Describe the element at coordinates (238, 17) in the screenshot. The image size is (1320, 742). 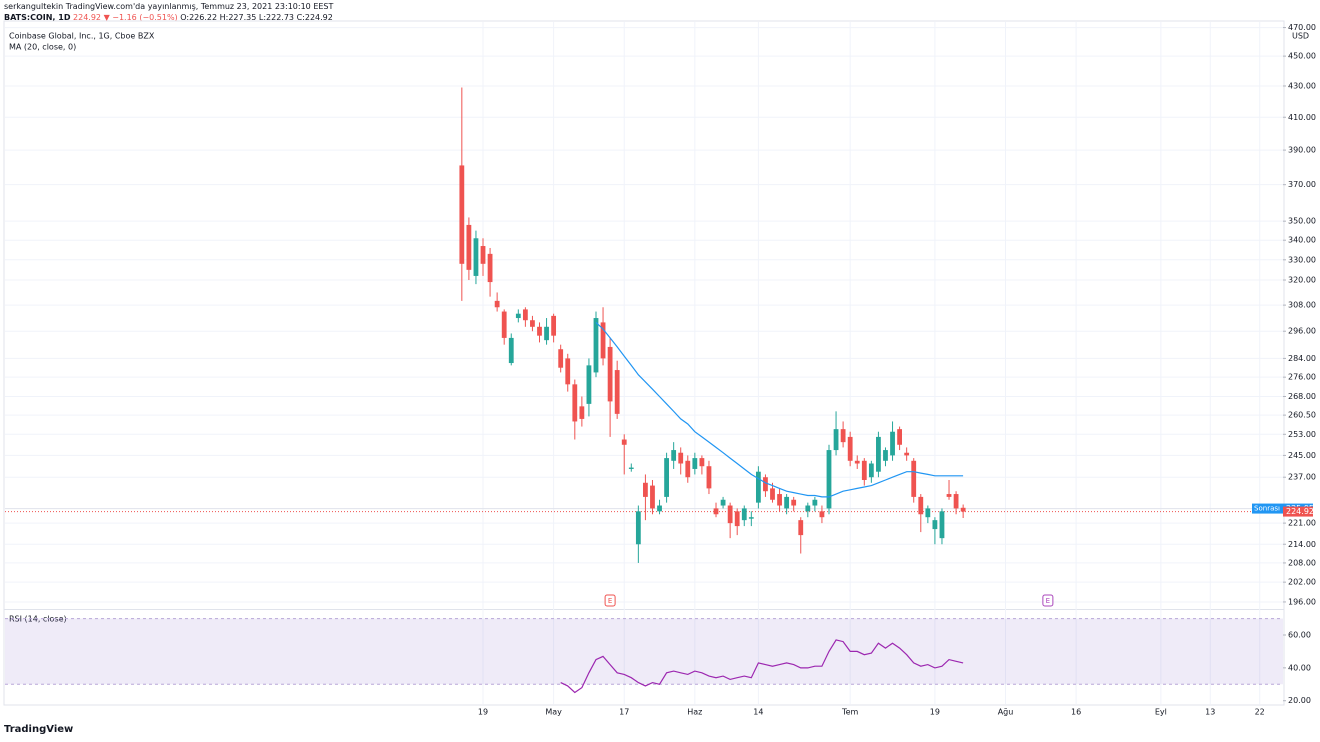
I see `high: H:227.35` at that location.